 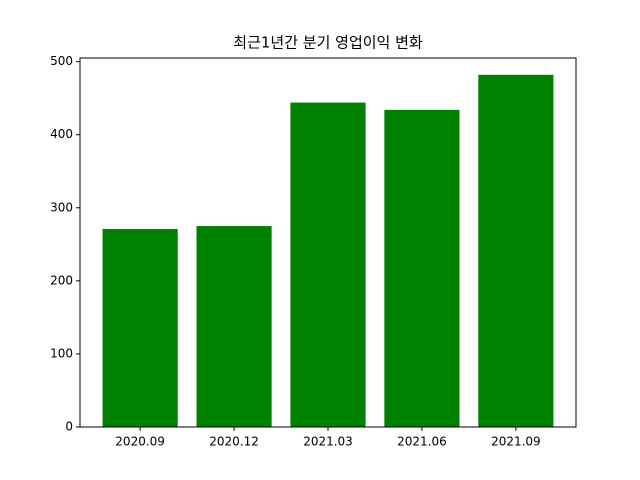 What do you see at coordinates (69, 427) in the screenshot?
I see `y-tick-label: 0` at bounding box center [69, 427].